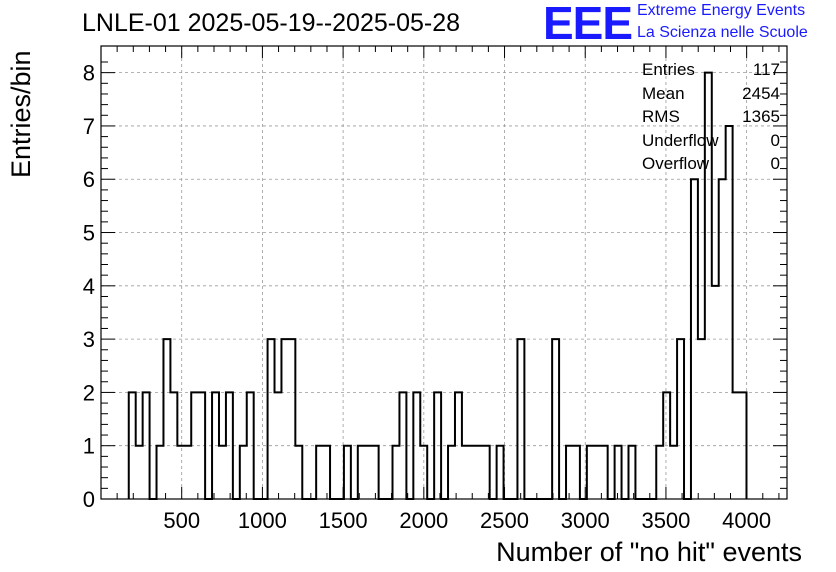 This screenshot has width=836, height=572. I want to click on stats-label: Mean, so click(663, 93).